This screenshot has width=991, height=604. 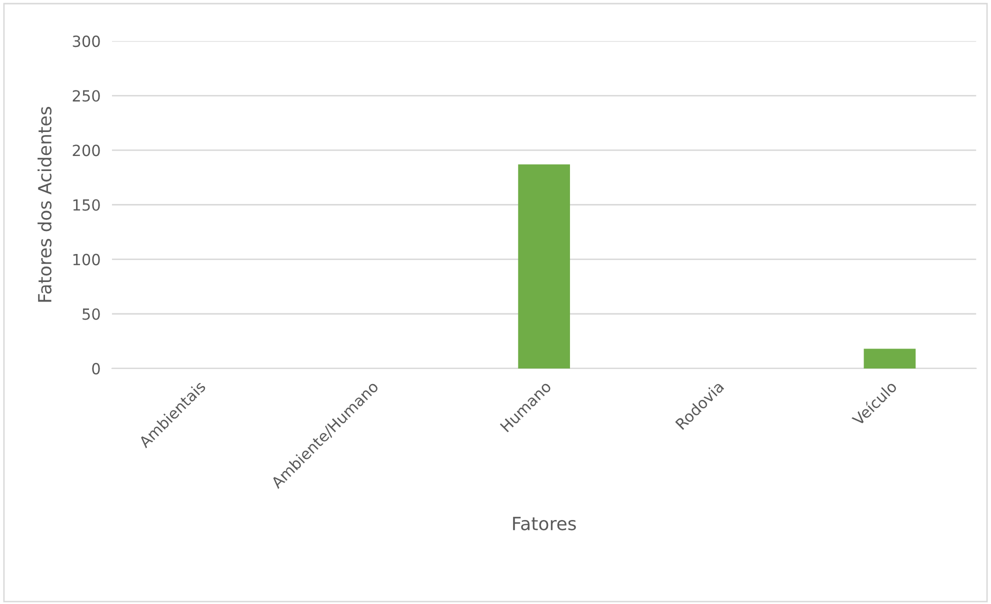 I want to click on y-tick-label: 150, so click(x=86, y=205).